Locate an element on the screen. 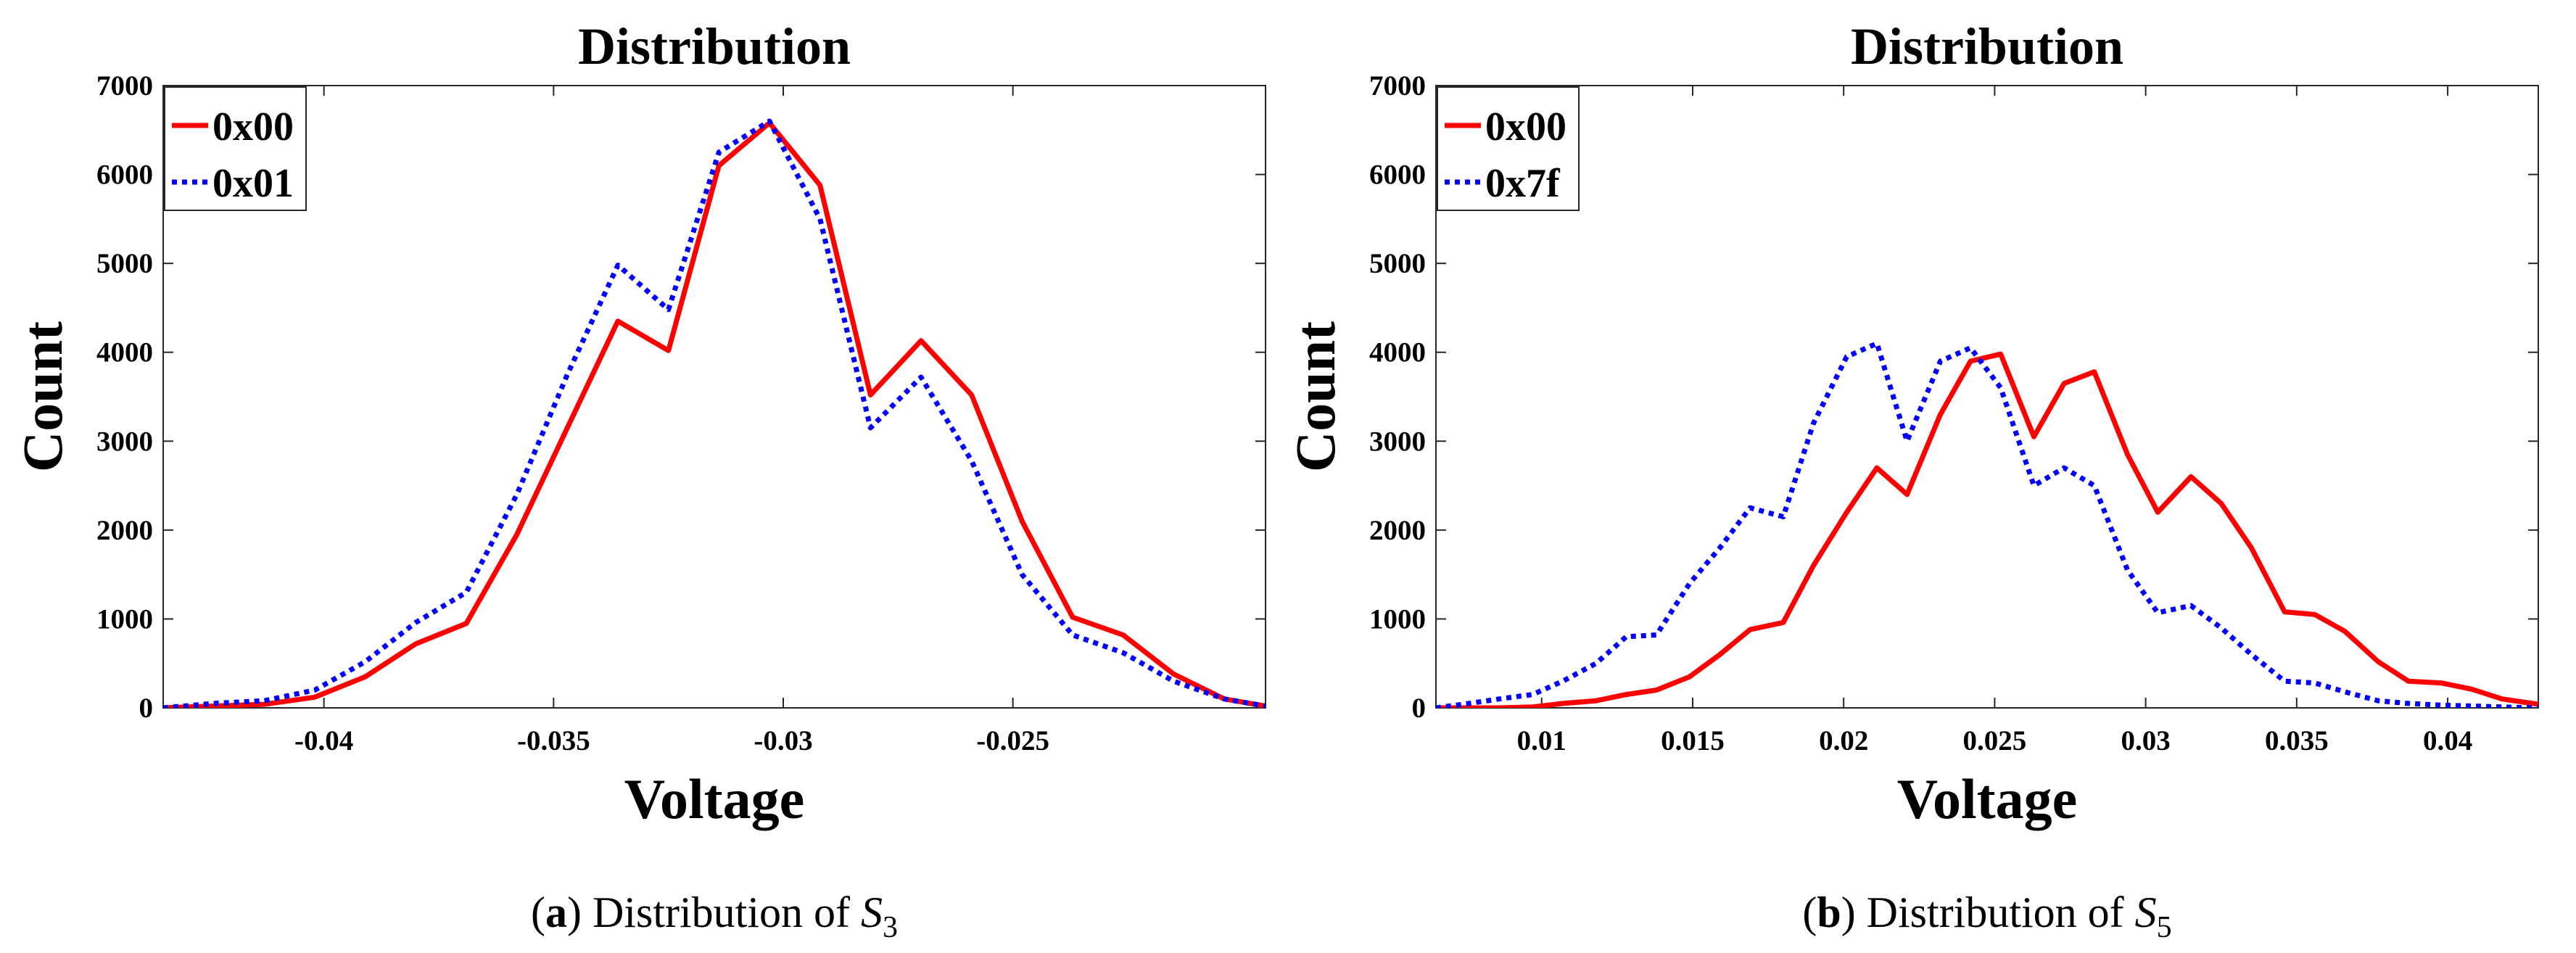 Image resolution: width=2576 pixels, height=953 pixels. x-tick-label: 0.015 is located at coordinates (1693, 740).